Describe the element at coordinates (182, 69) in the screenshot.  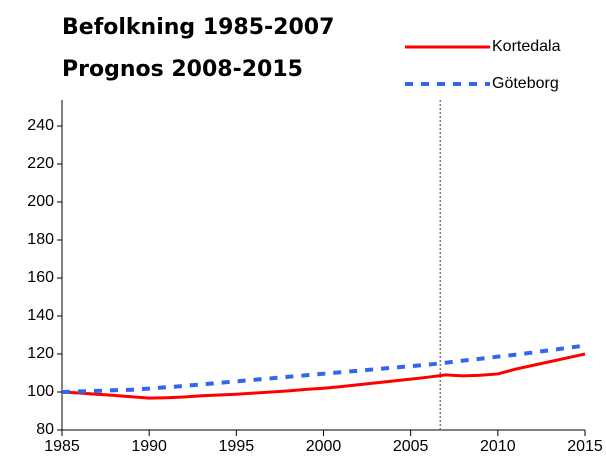
I see `chart-subtitle: Prognos 2008-2015` at that location.